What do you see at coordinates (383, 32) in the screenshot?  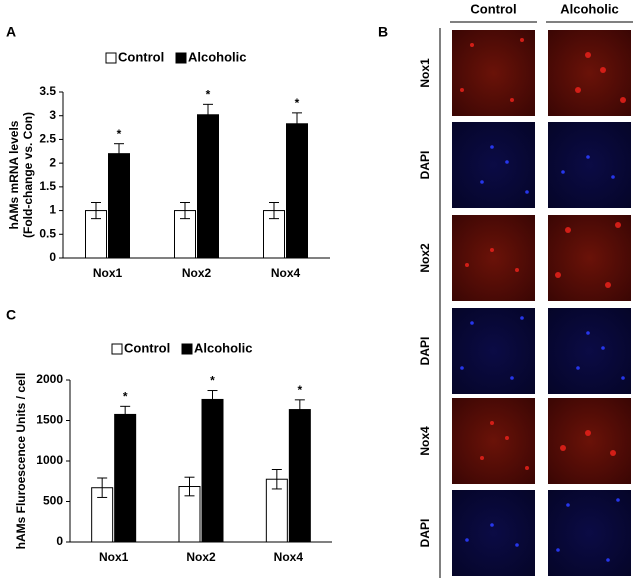 I see `panel-label: B` at bounding box center [383, 32].